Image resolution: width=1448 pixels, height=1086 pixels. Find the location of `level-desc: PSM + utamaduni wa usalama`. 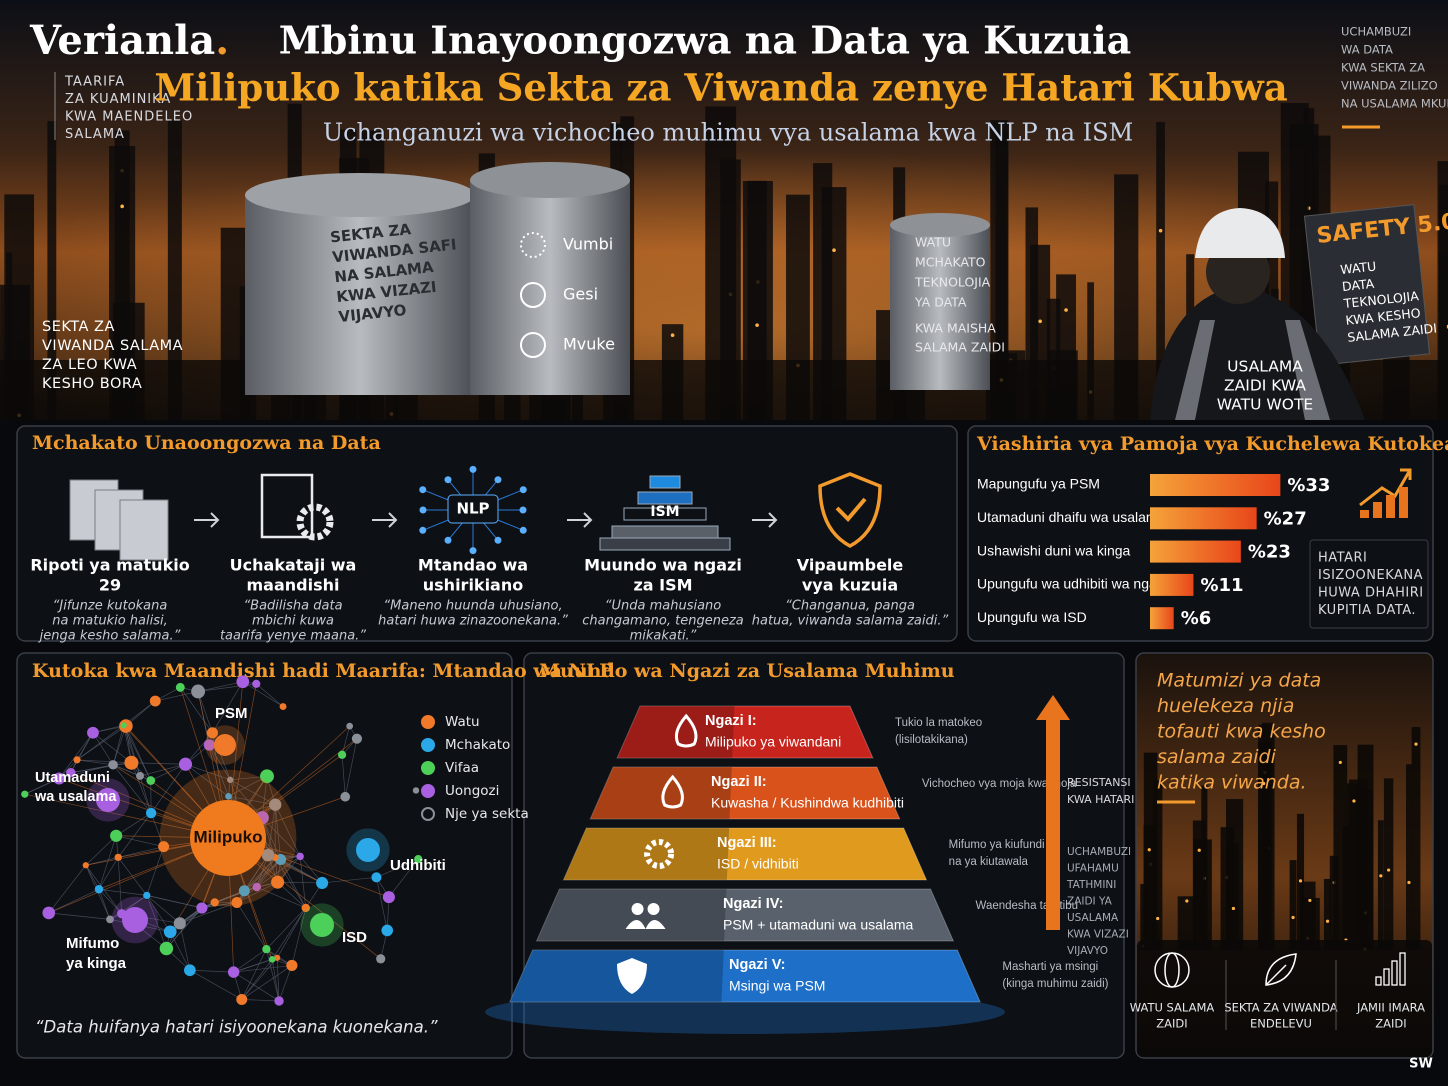

level-desc: PSM + utamaduni wa usalama is located at coordinates (818, 925).